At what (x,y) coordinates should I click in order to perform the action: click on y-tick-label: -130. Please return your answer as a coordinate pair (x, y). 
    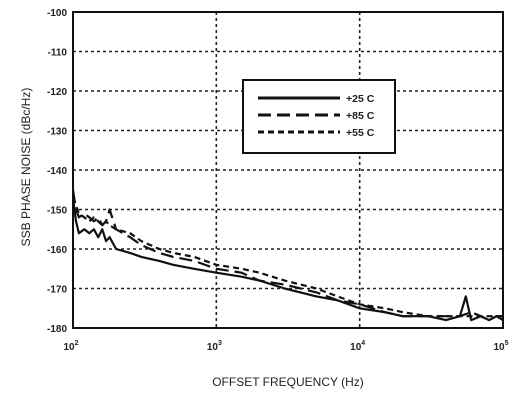
    Looking at the image, I should click on (57, 132).